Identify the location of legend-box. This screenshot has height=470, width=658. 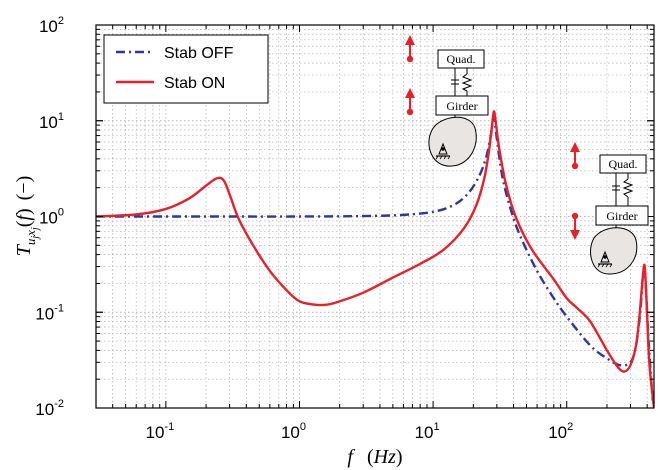
(186, 69).